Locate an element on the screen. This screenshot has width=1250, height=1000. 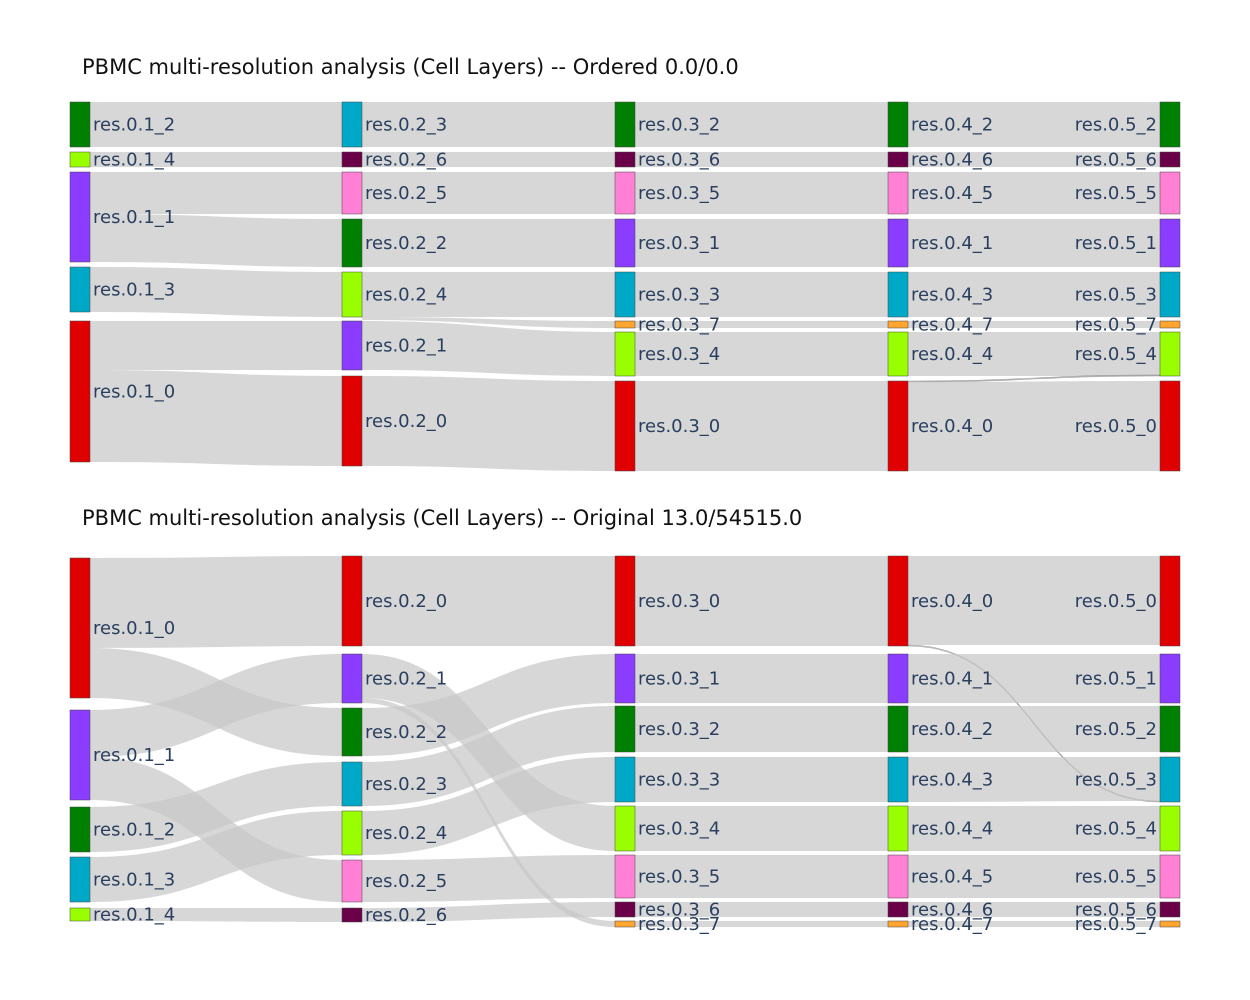
node-label: res.0.4_1 is located at coordinates (952, 243).